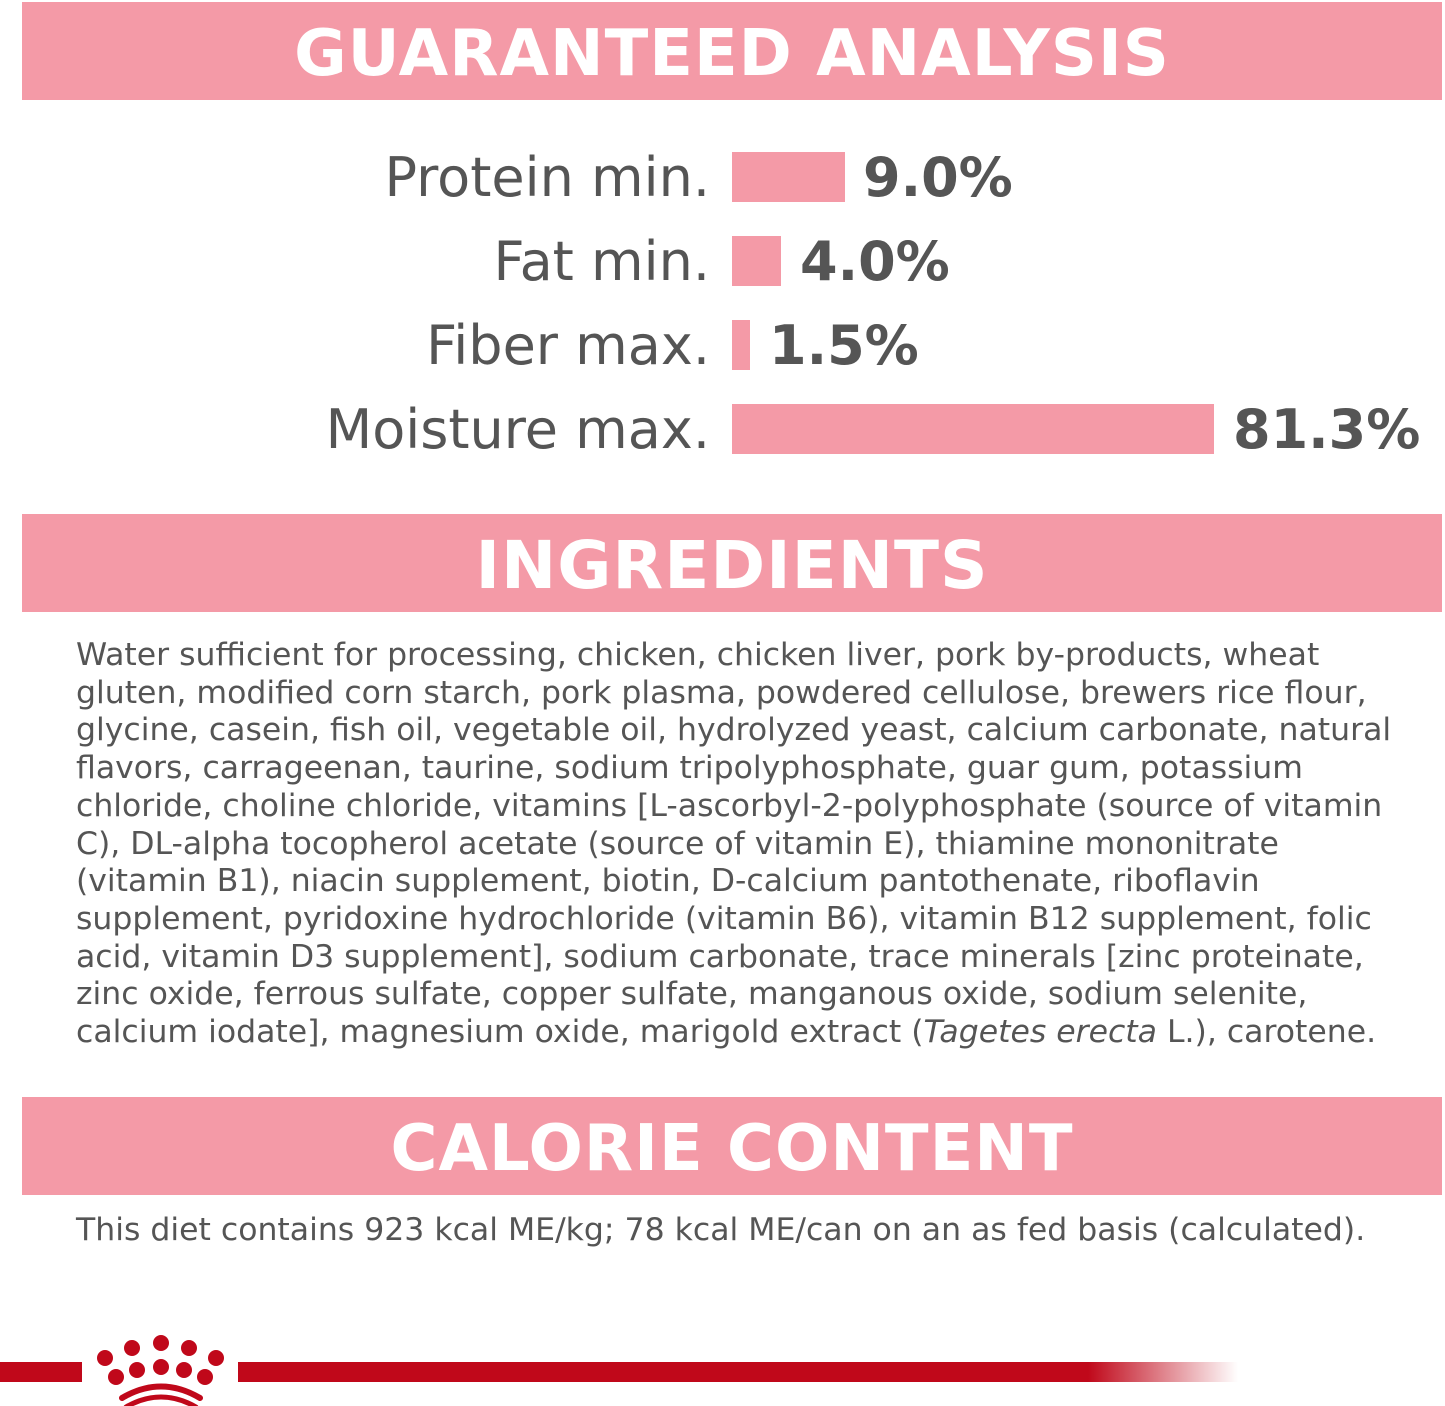  I want to click on analysis-row-moisture: Moisture max. 81.3%, so click(722, 430).